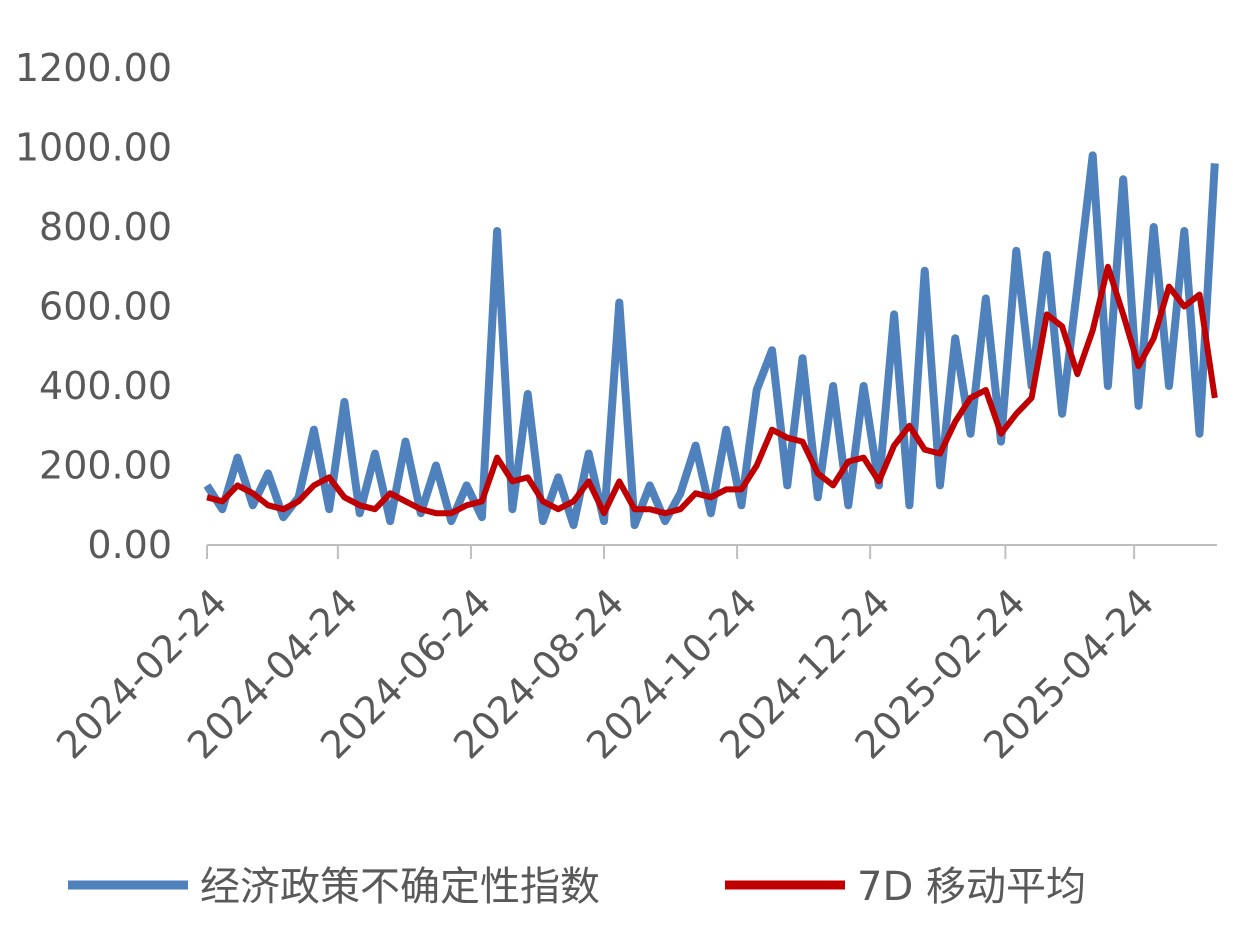  Describe the element at coordinates (129, 545) in the screenshot. I see `y-tick-label: 0.00` at that location.